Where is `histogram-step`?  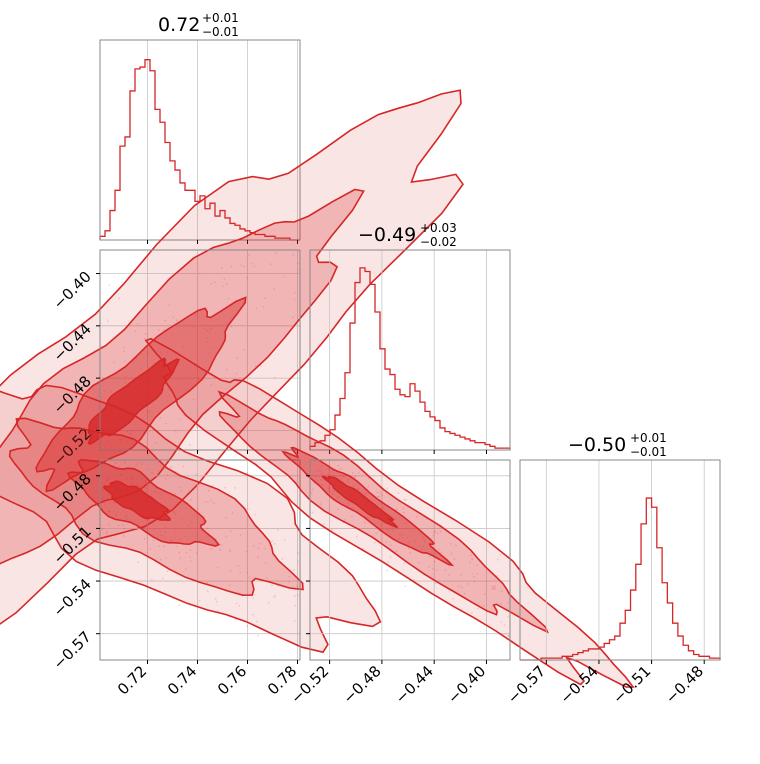 histogram-step is located at coordinates (199, 150).